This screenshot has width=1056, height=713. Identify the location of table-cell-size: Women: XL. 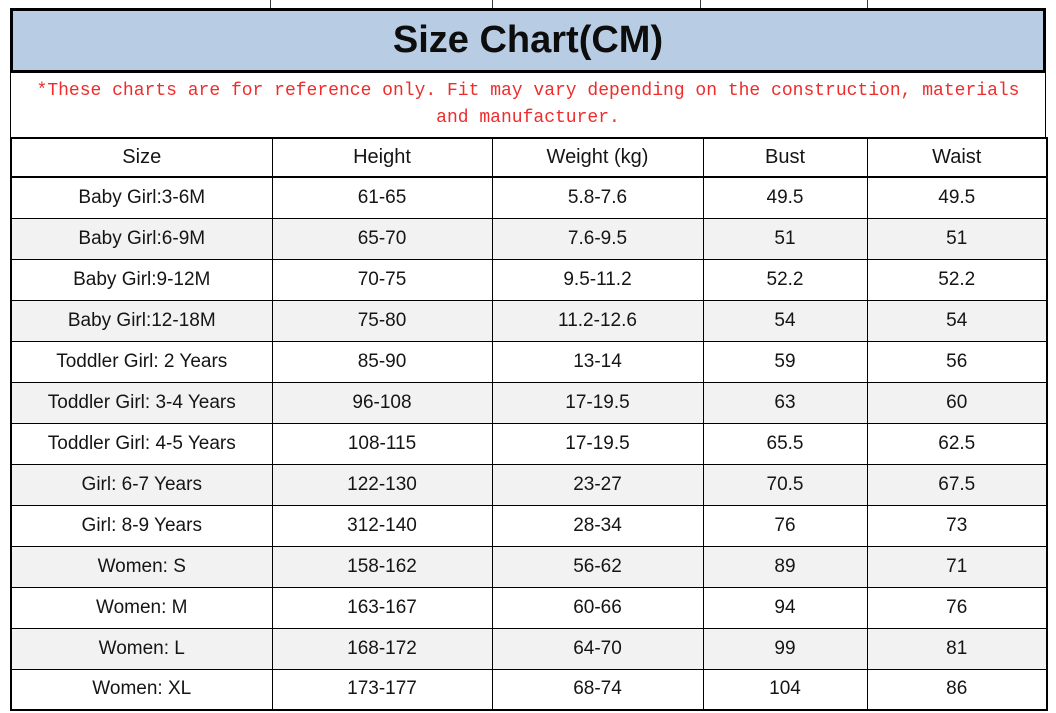
(141, 689).